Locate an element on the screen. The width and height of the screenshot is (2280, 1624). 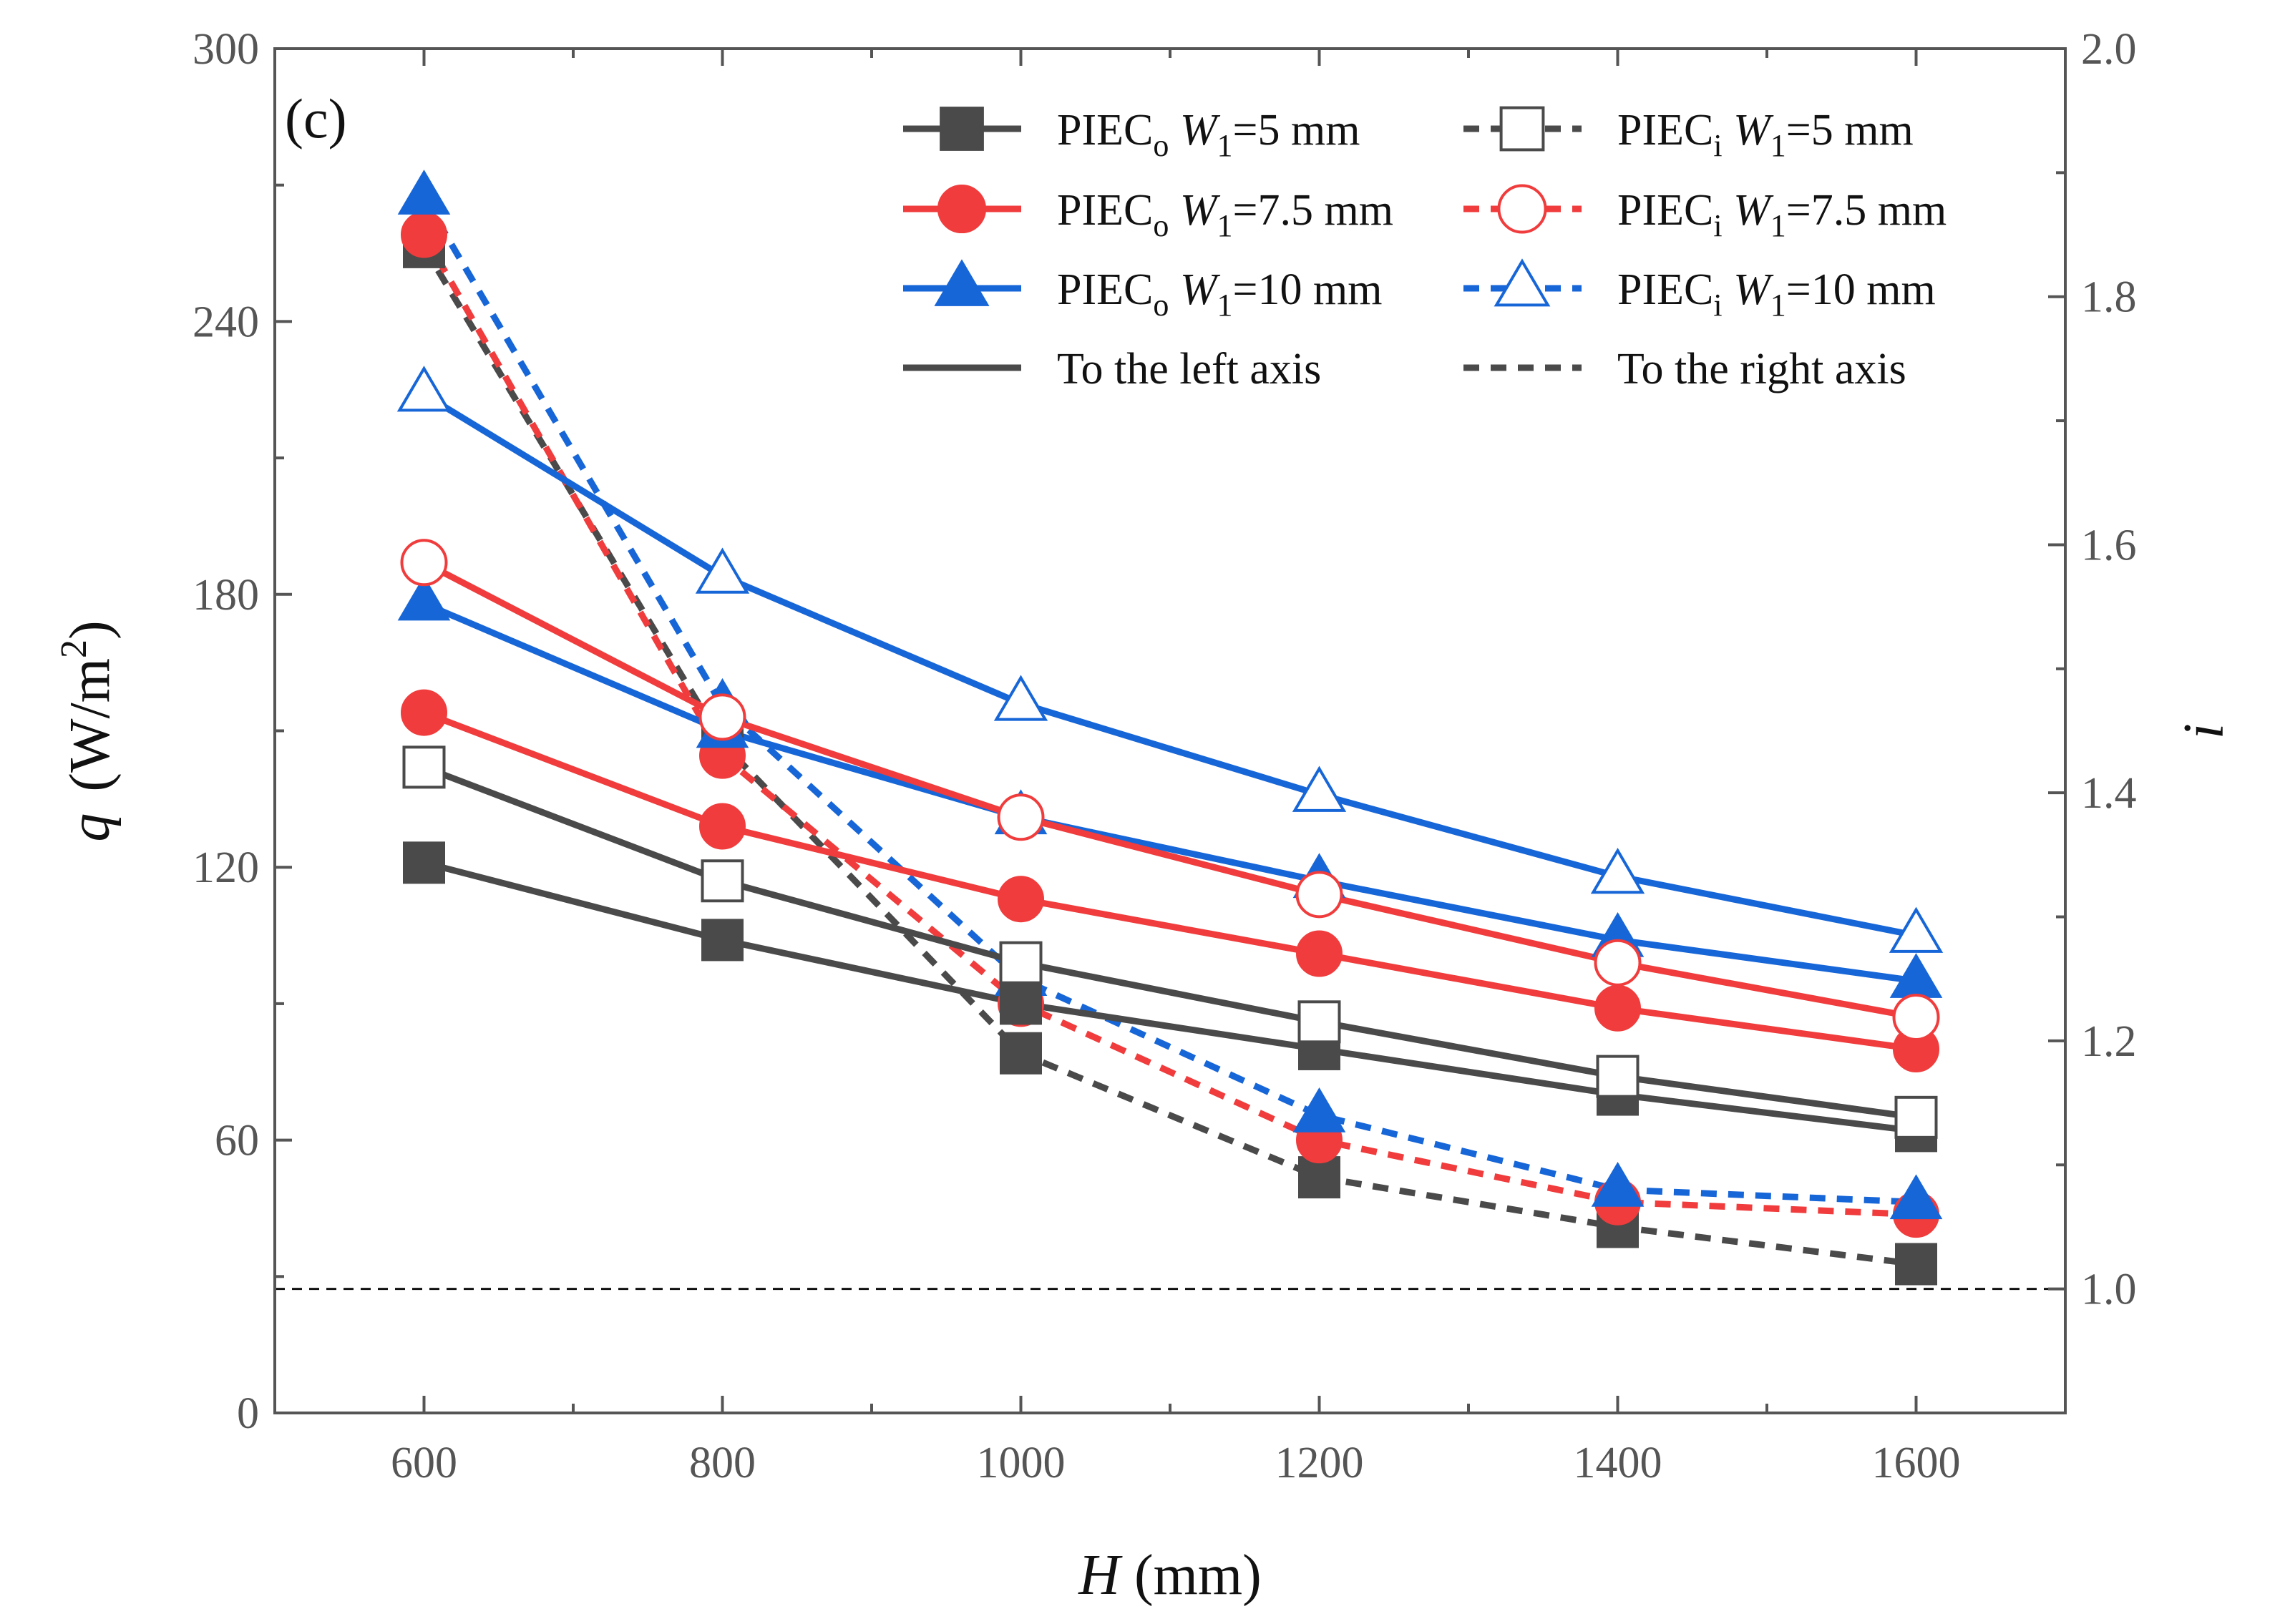
y-right-tick-label: 1.6 is located at coordinates (2109, 545).